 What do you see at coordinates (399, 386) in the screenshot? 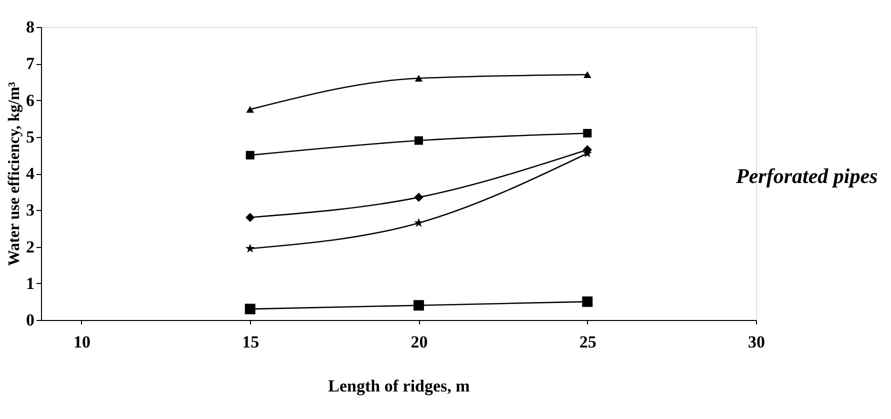
I see `x-axis-title: Length of ridges, m` at bounding box center [399, 386].